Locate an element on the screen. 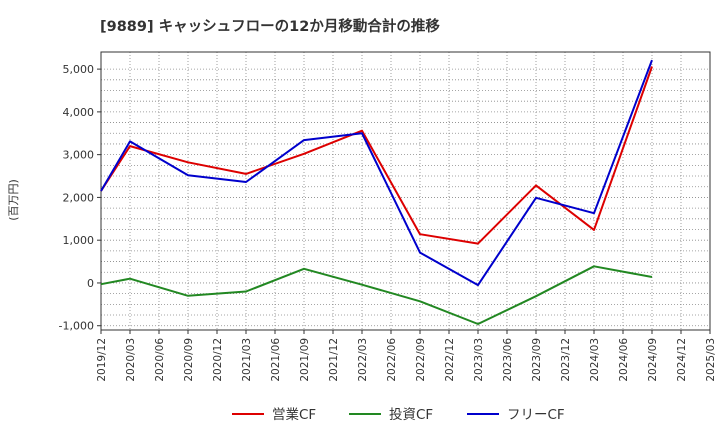  legend: 営業CF 投資CF フリーCF is located at coordinates (398, 415).